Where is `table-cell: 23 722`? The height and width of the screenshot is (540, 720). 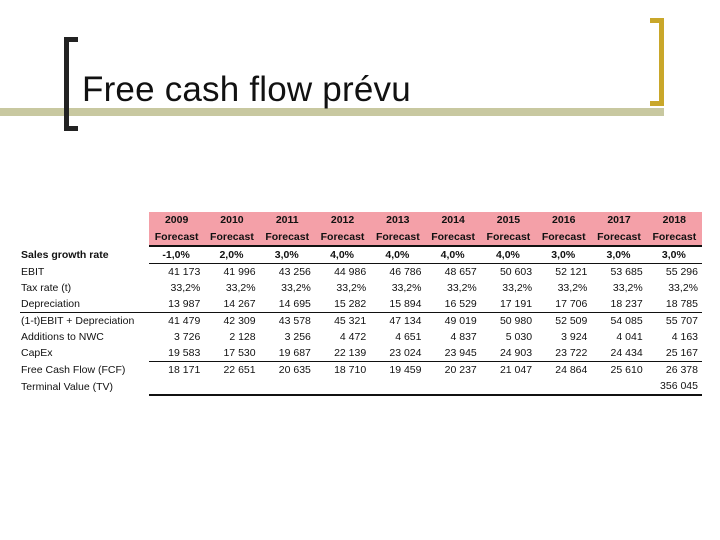 table-cell: 23 722 is located at coordinates (571, 353).